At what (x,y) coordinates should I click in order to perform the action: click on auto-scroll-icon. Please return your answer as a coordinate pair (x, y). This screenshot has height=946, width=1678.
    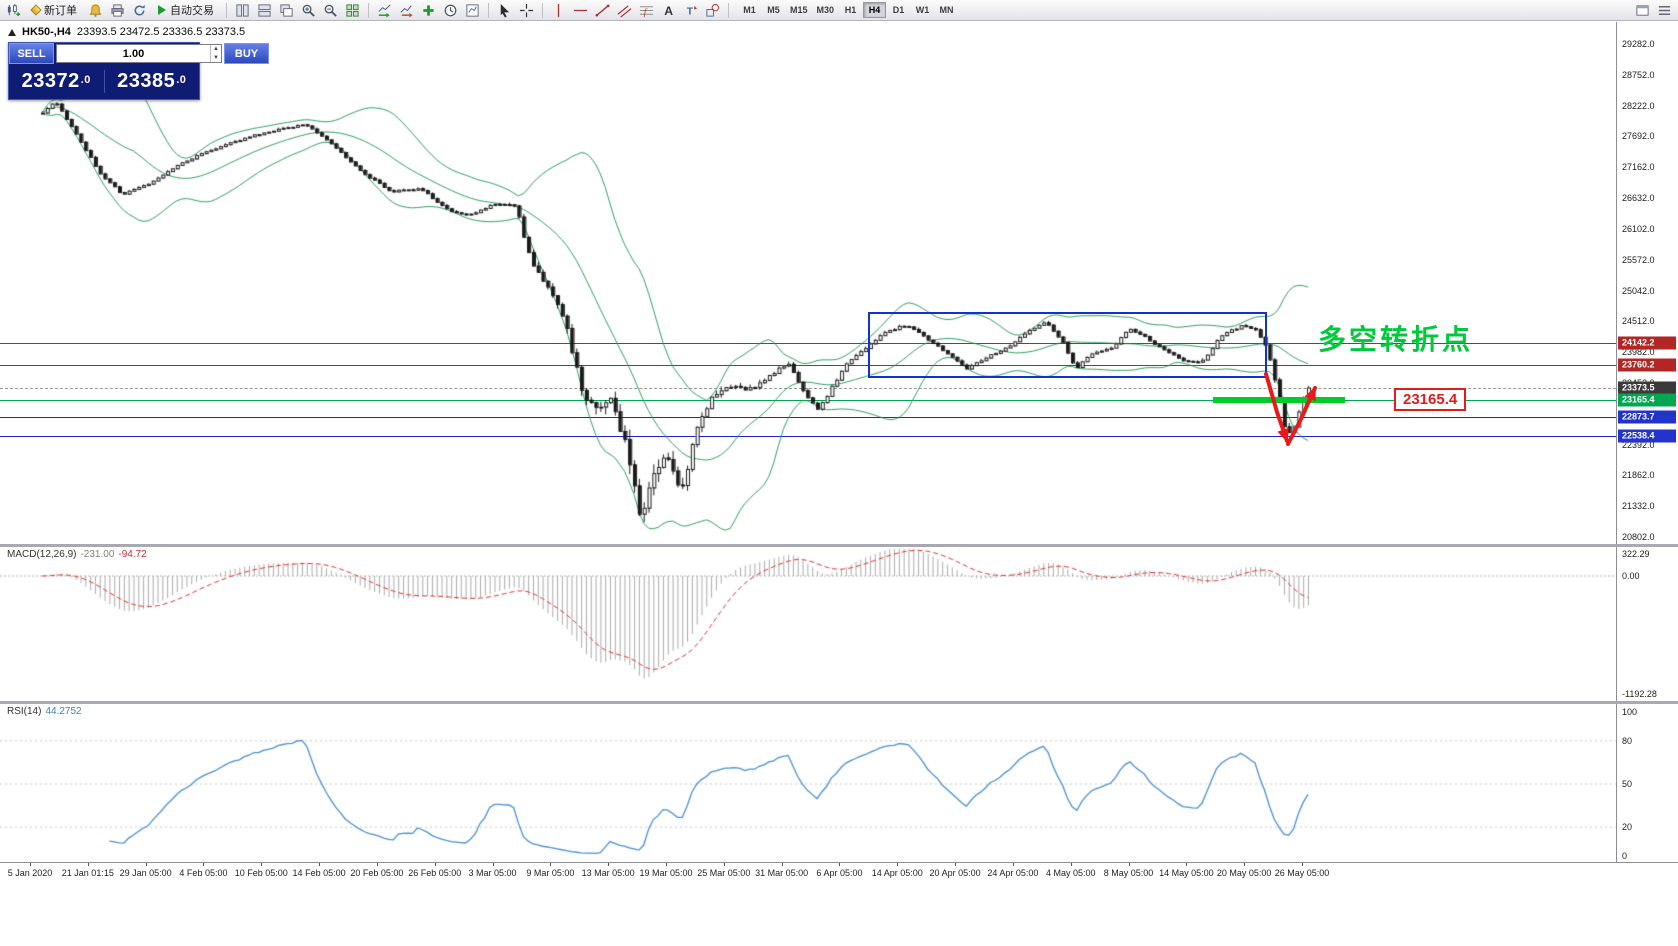
    Looking at the image, I should click on (384, 10).